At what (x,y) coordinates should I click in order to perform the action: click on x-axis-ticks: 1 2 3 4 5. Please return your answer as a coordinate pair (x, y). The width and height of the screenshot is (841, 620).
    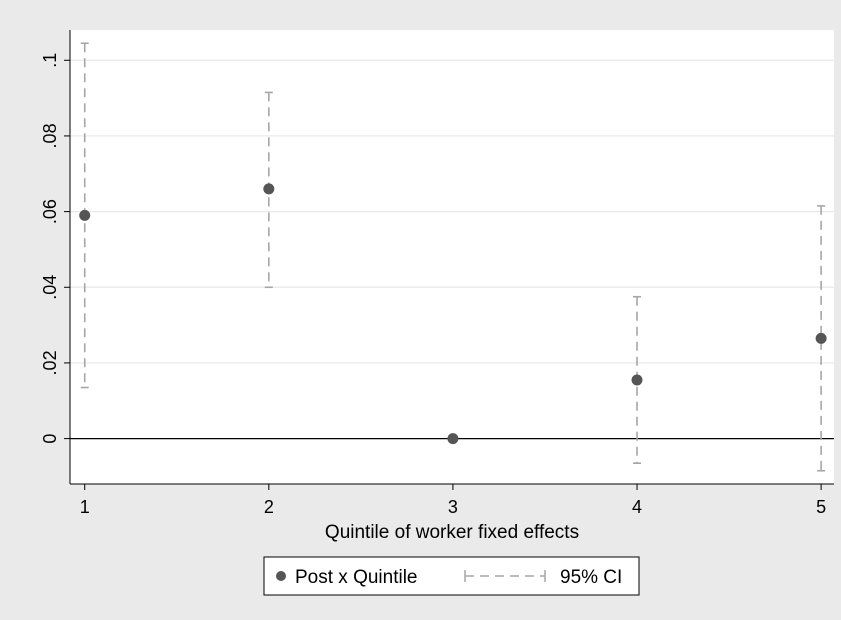
    Looking at the image, I should click on (453, 500).